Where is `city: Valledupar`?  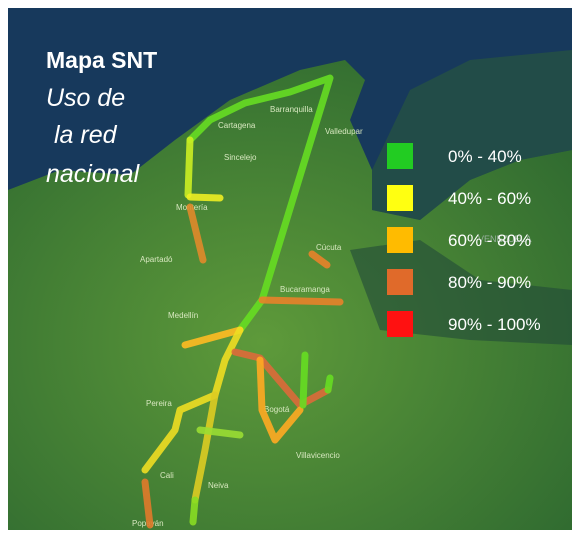 city: Valledupar is located at coordinates (344, 131).